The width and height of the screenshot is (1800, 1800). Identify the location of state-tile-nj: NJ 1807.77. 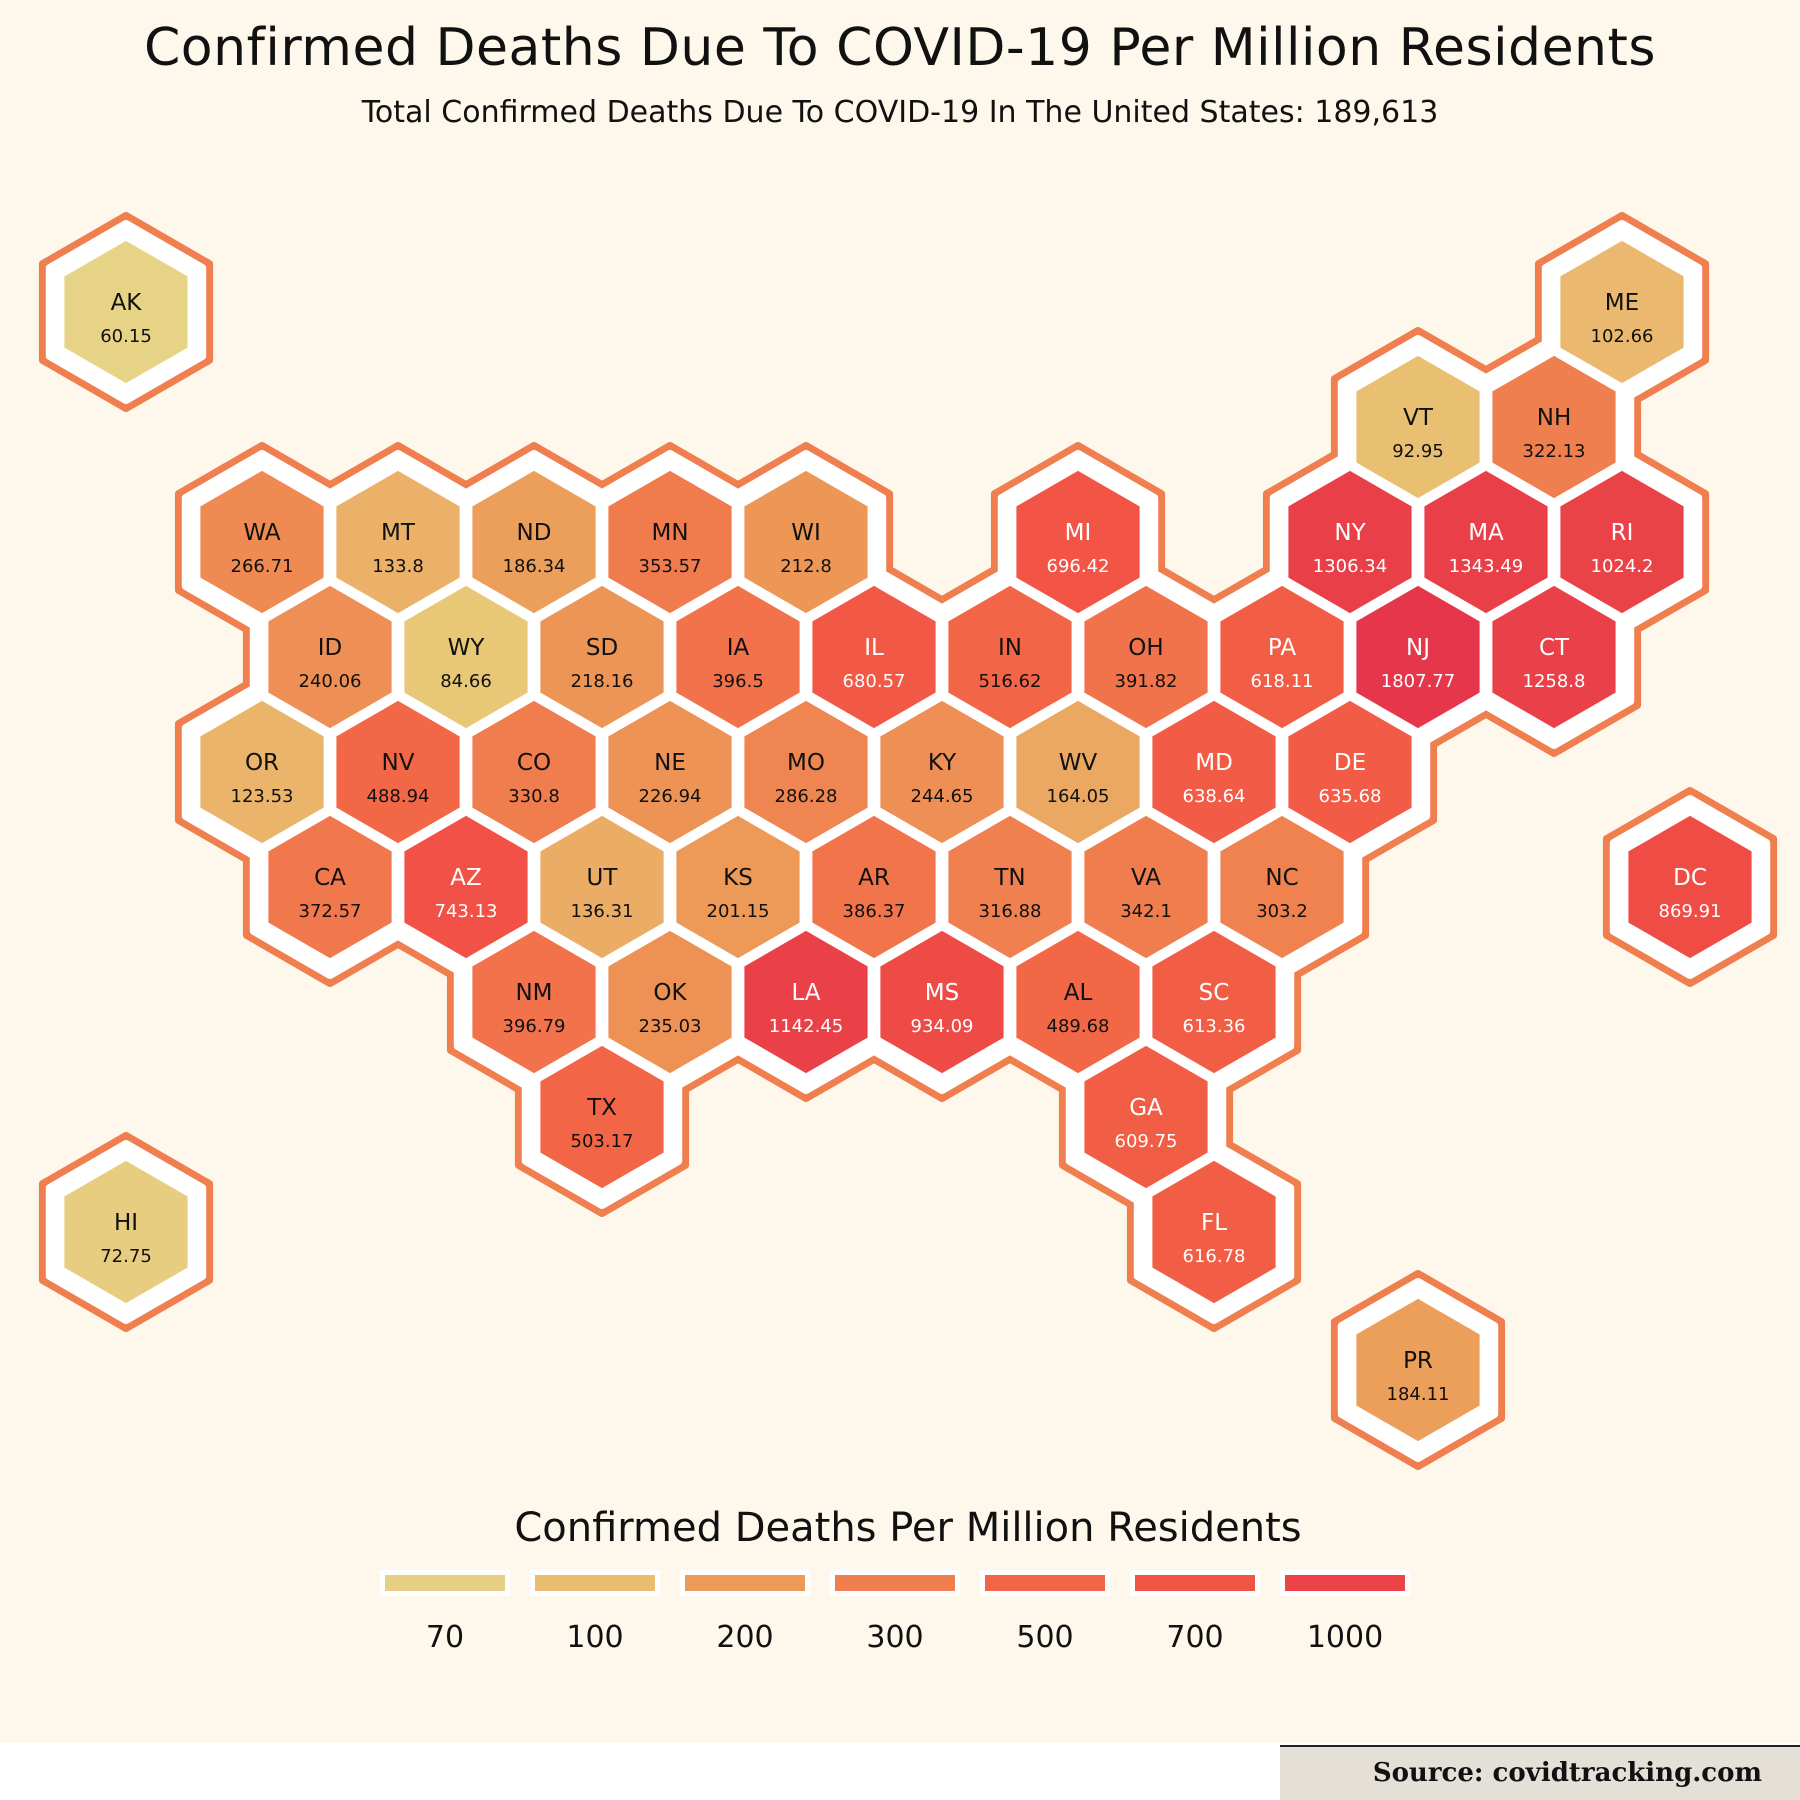
(1418, 657).